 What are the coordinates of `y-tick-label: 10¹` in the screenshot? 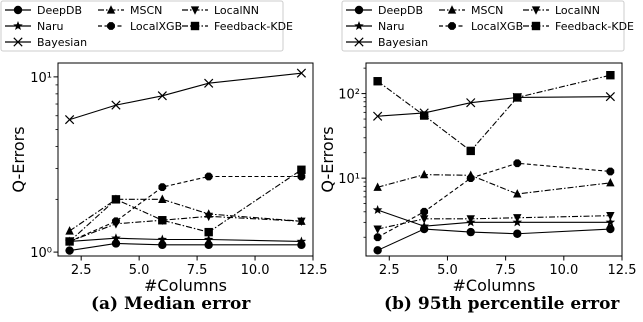 It's located at (41, 78).